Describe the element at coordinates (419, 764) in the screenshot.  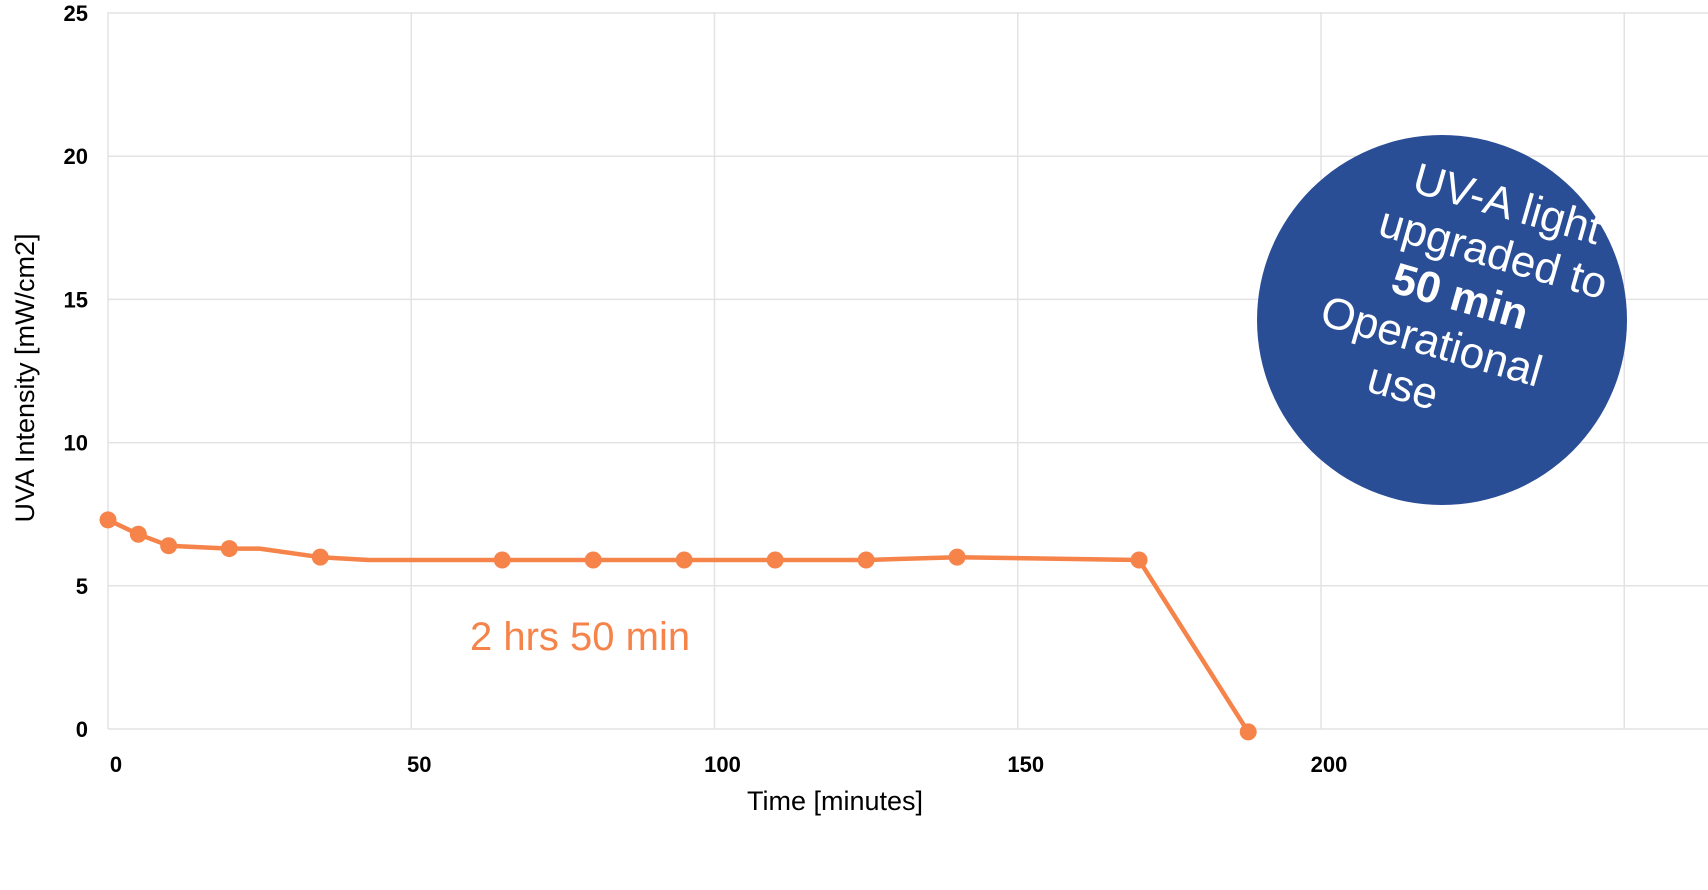
I see `x-tick-label: 50` at that location.